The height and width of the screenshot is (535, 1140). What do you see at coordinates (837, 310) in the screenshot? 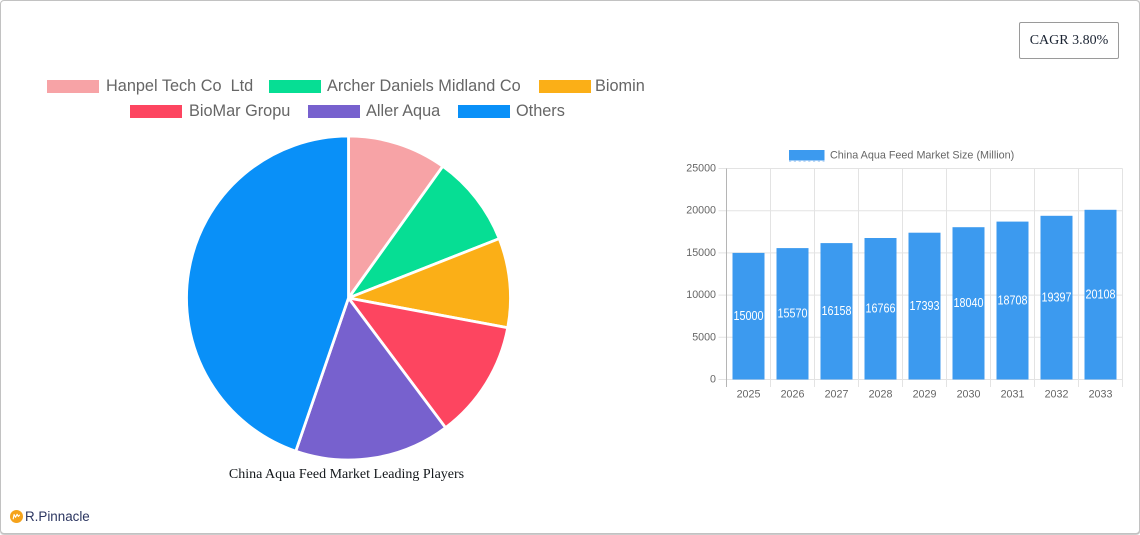
I see `svg-text: 16158` at bounding box center [837, 310].